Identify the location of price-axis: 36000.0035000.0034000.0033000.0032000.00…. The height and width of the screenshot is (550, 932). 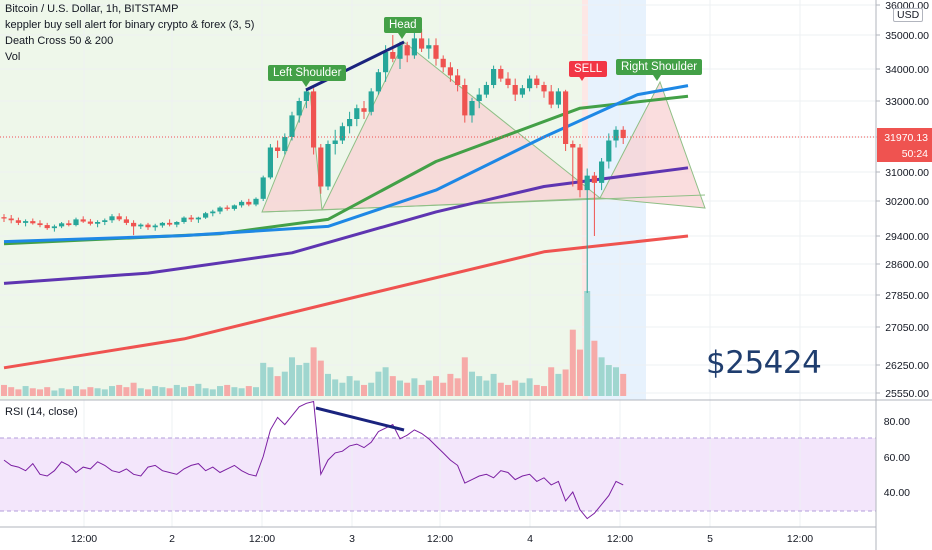
(902, 200).